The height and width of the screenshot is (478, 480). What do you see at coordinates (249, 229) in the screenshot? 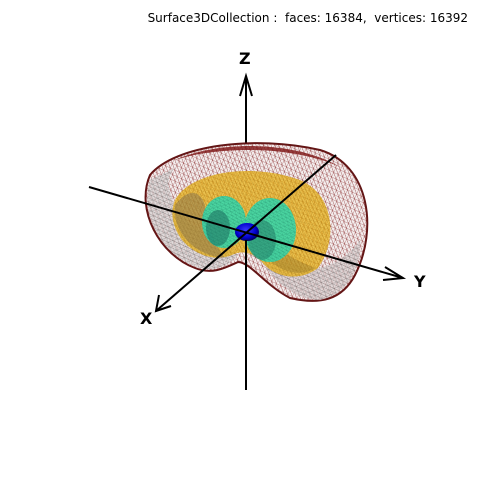
I see `inner-mesh-surface` at bounding box center [249, 229].